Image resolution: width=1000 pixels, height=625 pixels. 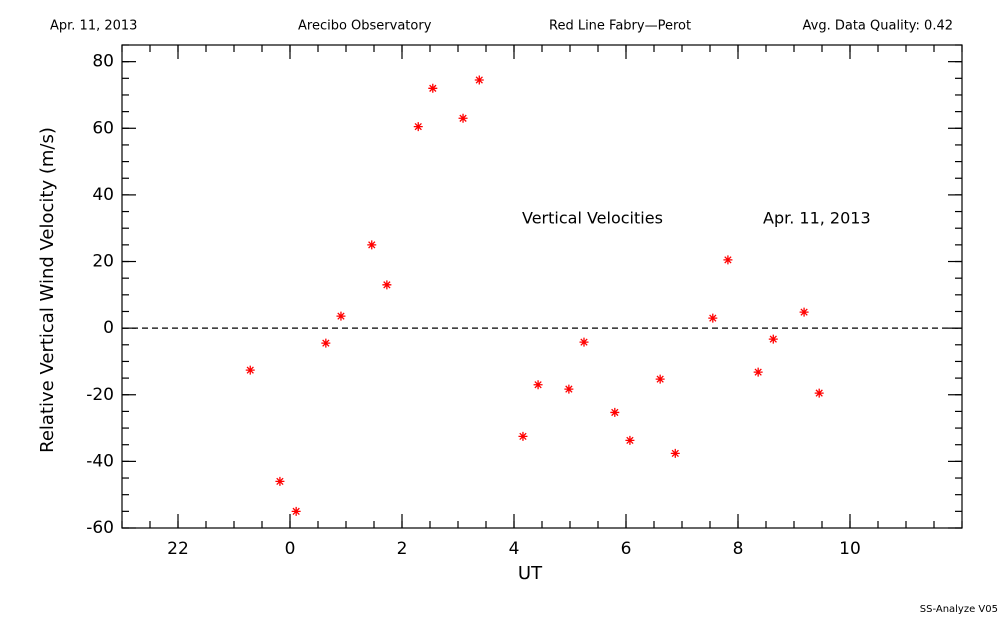 I want to click on x-axis-label: UT, so click(x=530, y=573).